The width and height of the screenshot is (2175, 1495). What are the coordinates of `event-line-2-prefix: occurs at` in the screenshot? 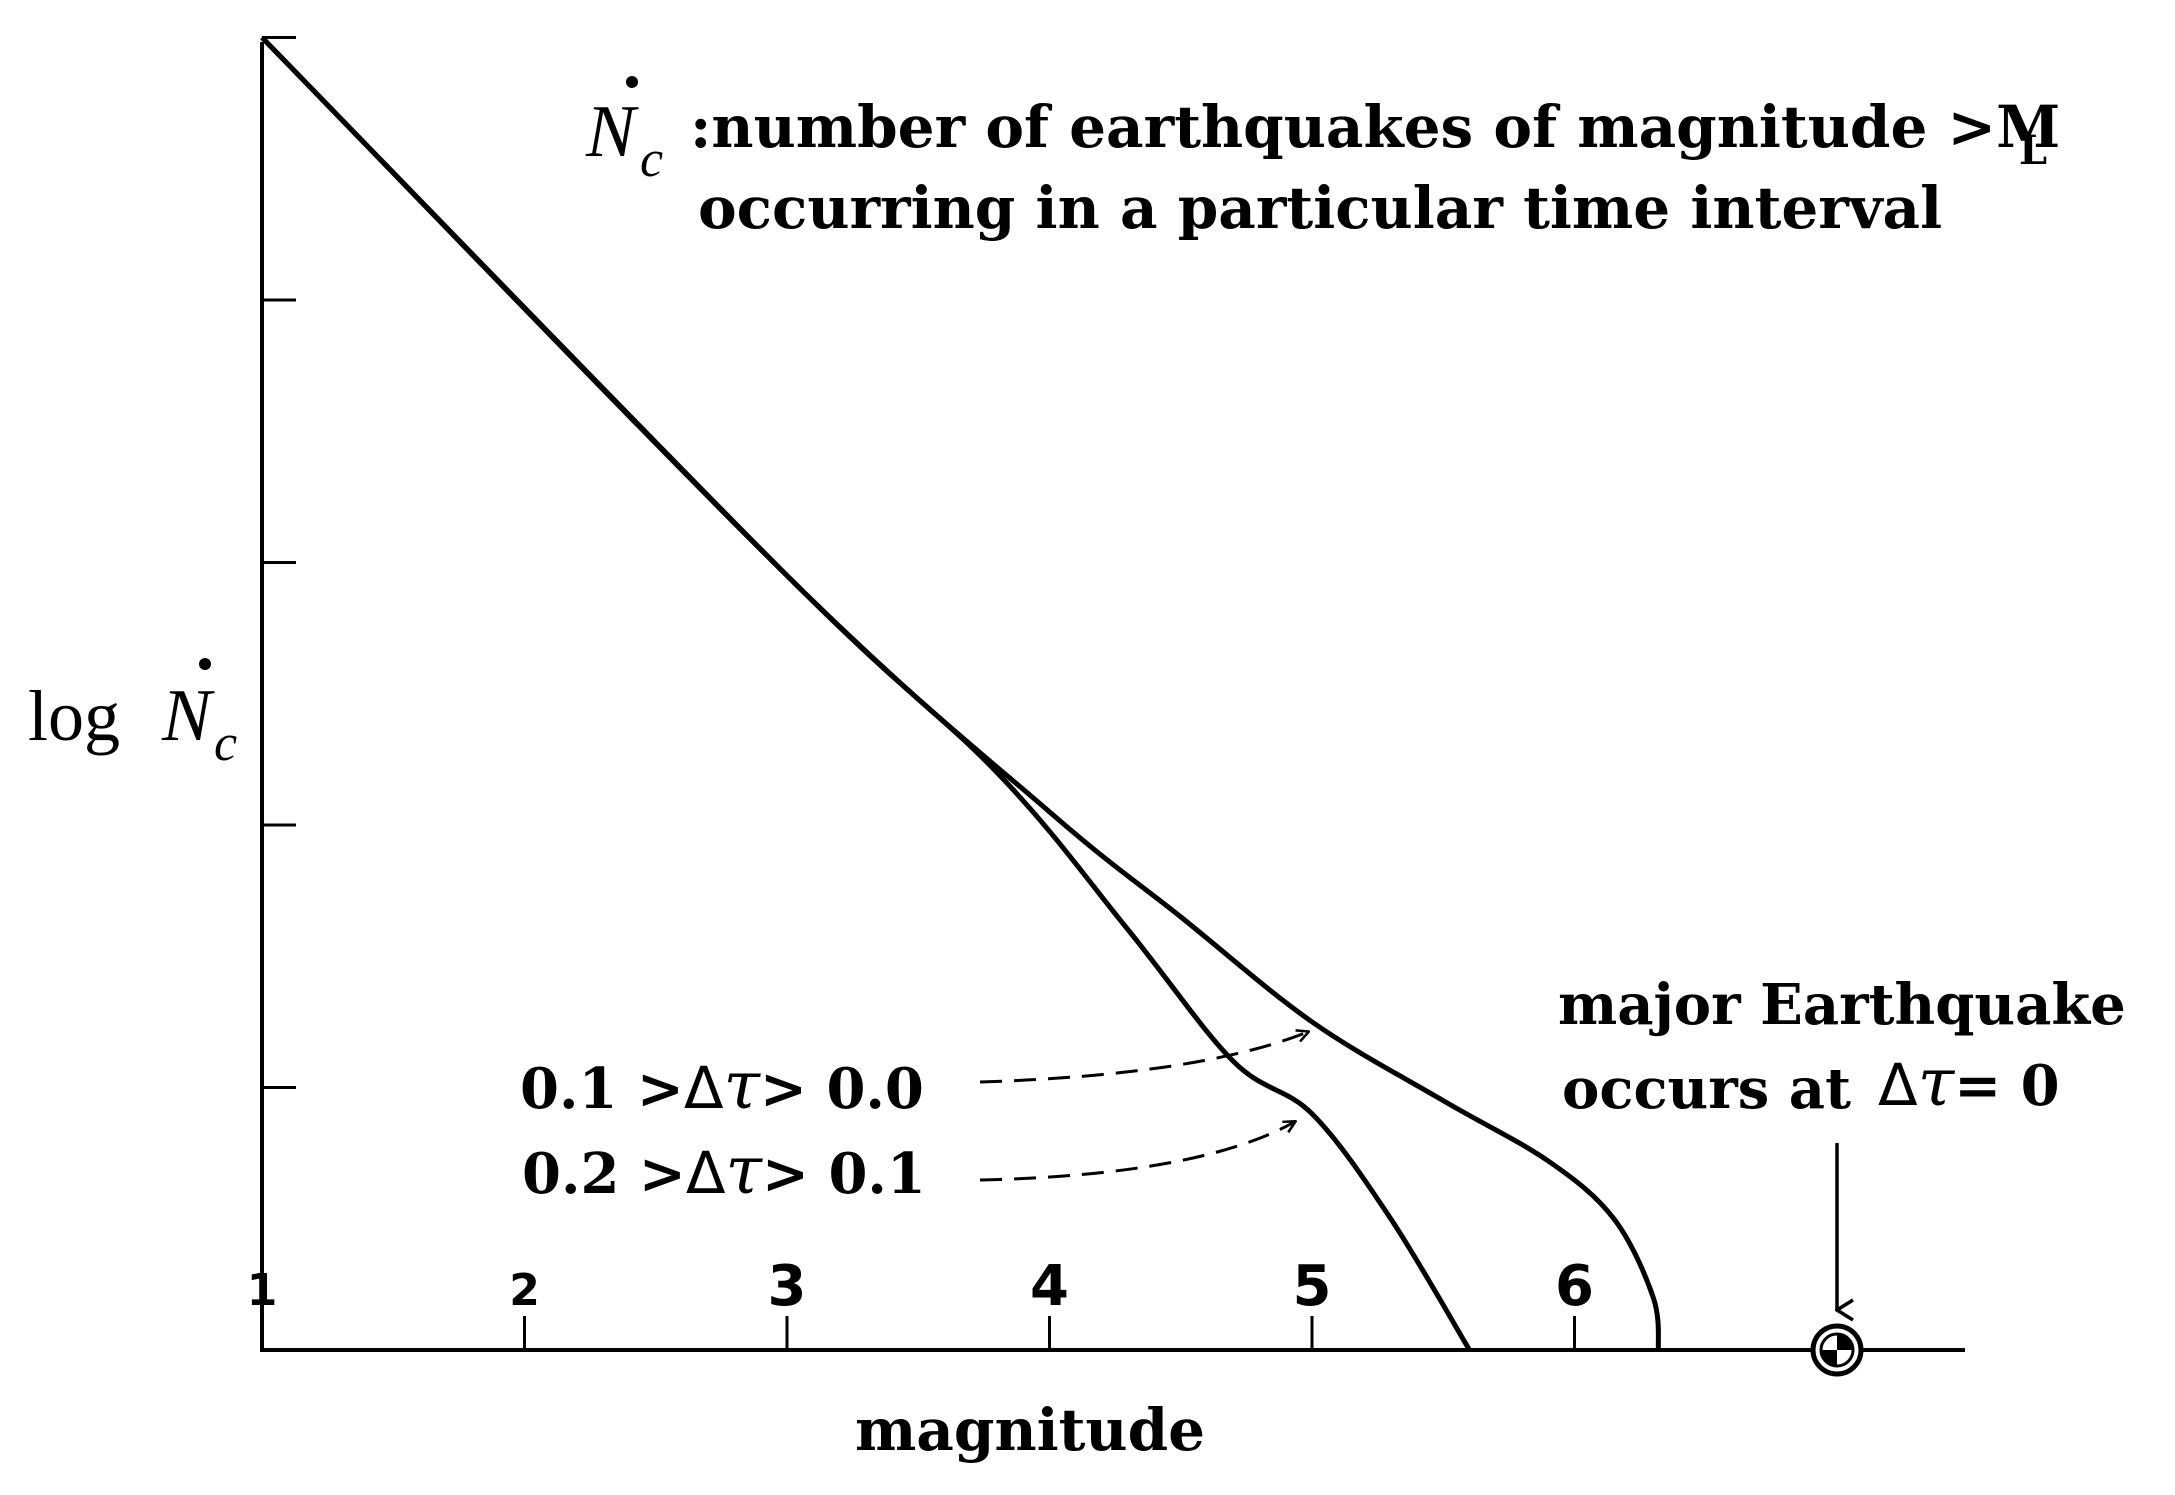 It's located at (1706, 1089).